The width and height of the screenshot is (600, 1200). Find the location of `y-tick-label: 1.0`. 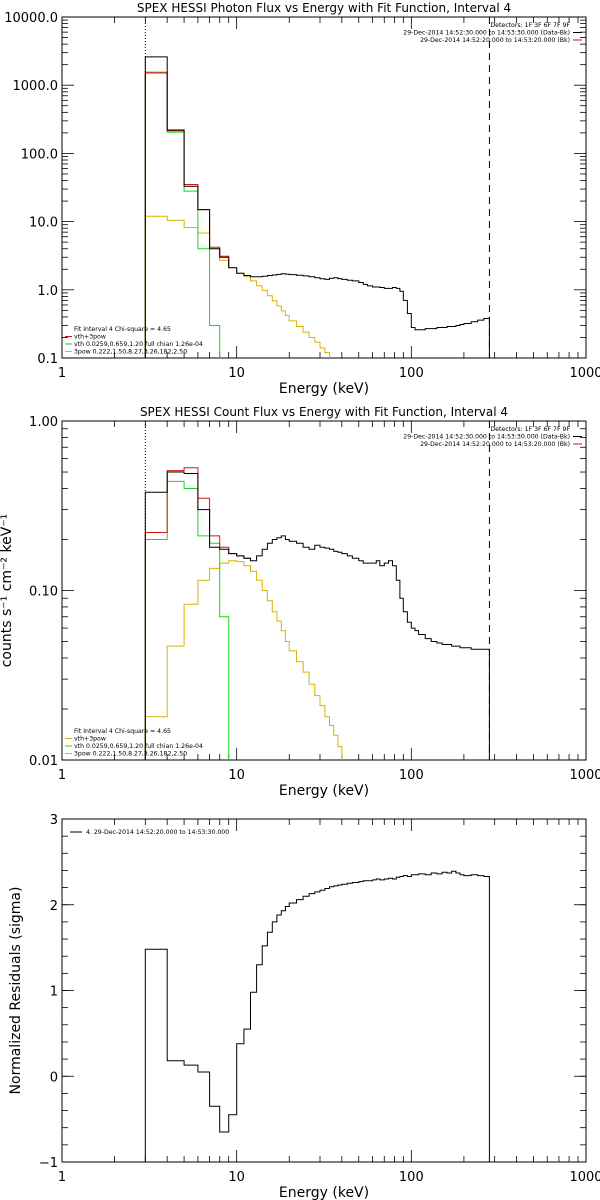

y-tick-label: 1.0 is located at coordinates (47, 291).